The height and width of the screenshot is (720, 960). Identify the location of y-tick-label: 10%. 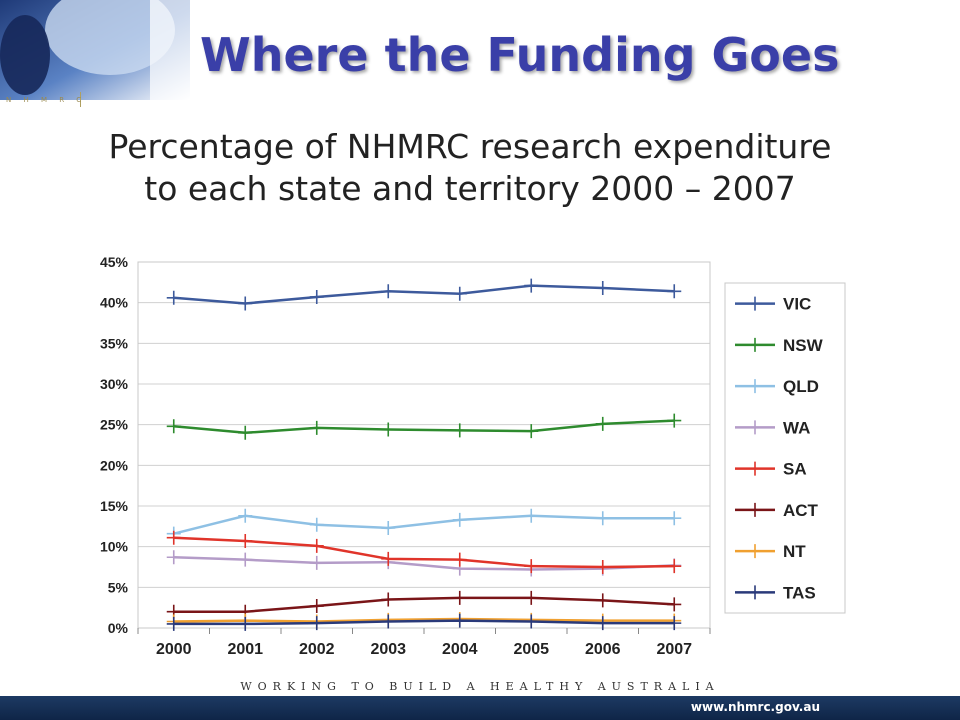
(114, 547).